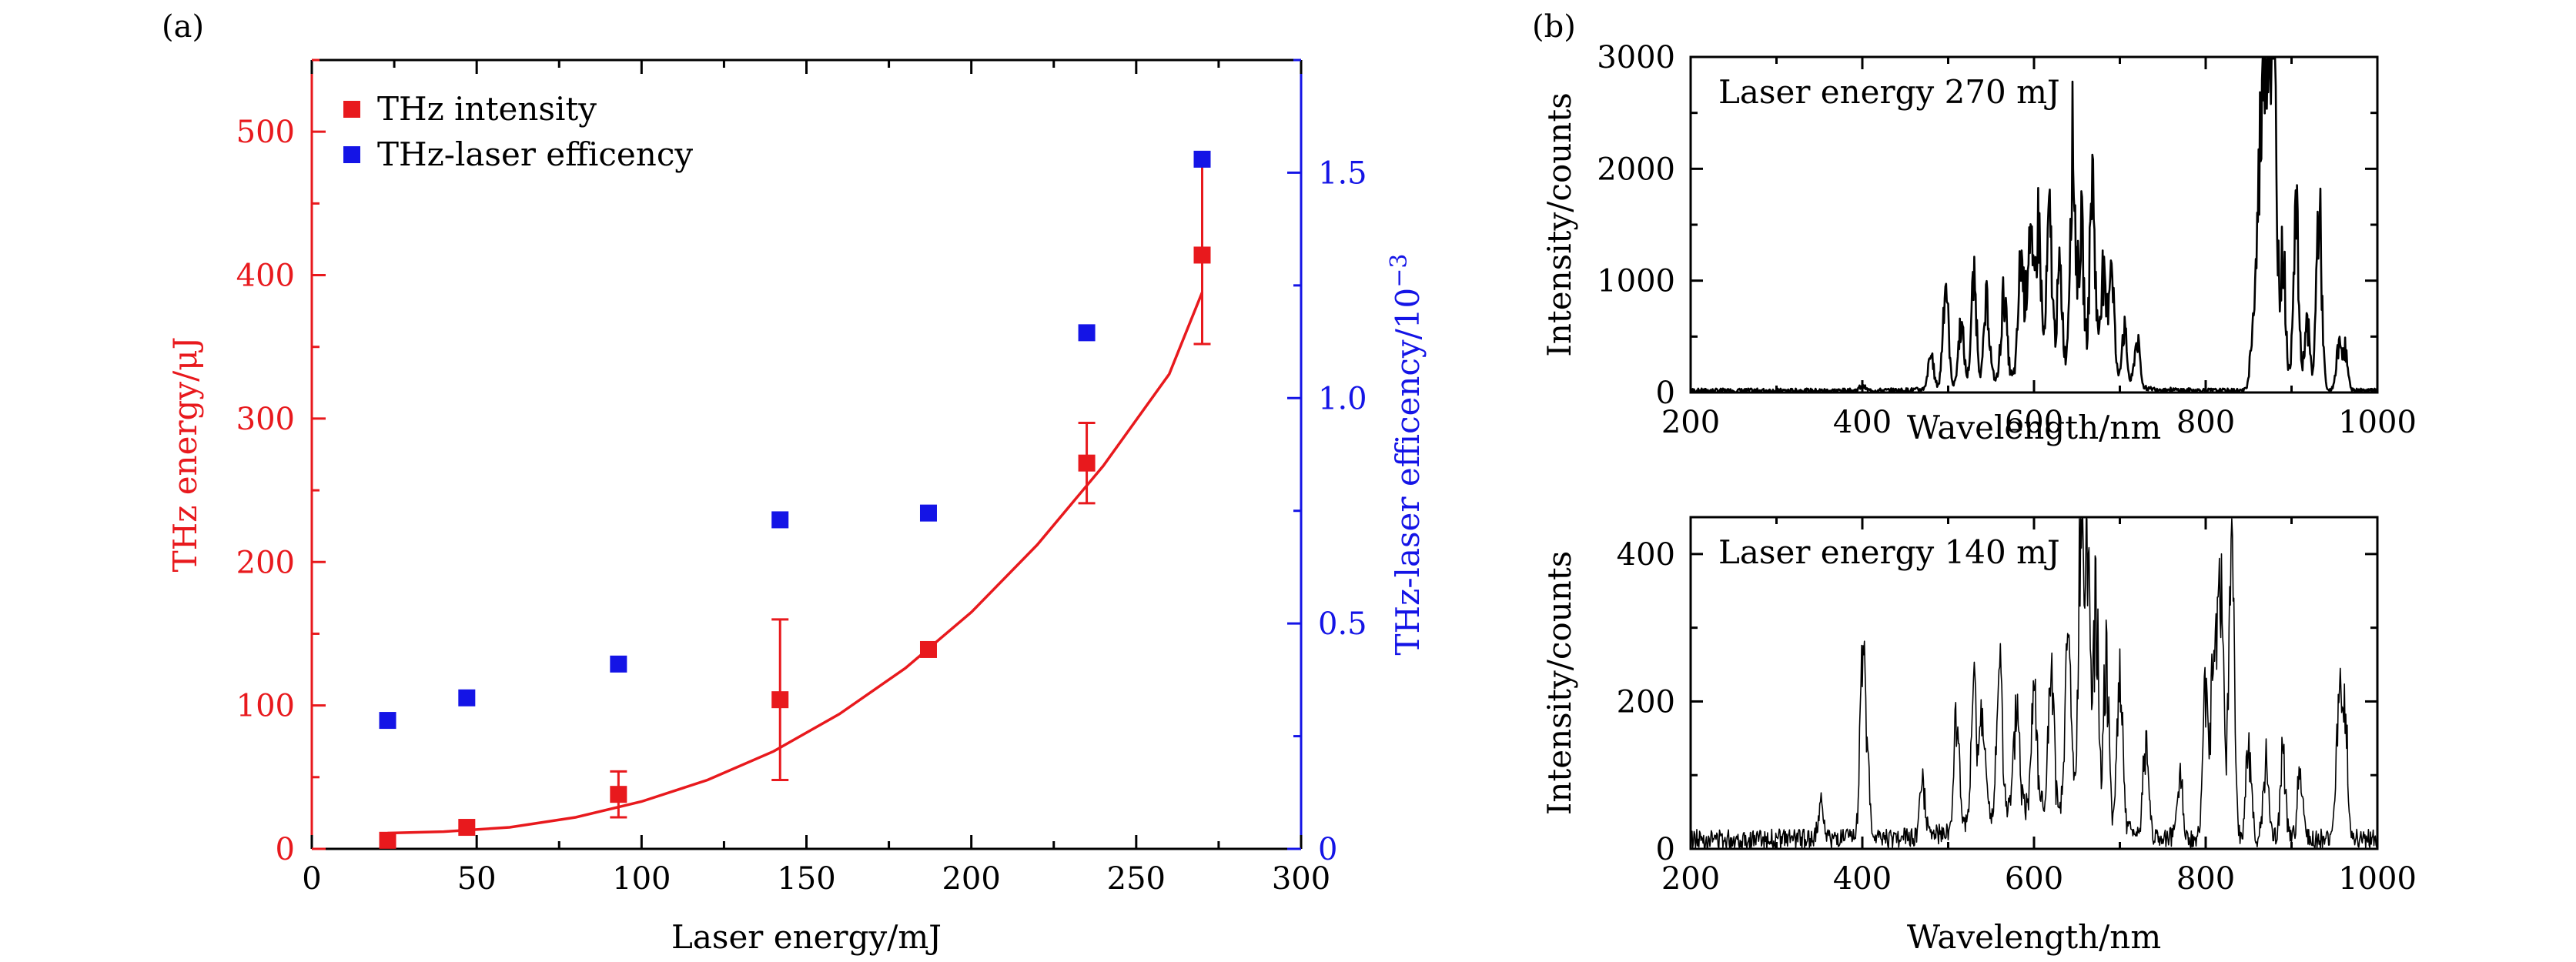 The width and height of the screenshot is (2576, 962). What do you see at coordinates (535, 154) in the screenshot?
I see `legend-label-thz-laser-efficency: THz-laser efficency` at bounding box center [535, 154].